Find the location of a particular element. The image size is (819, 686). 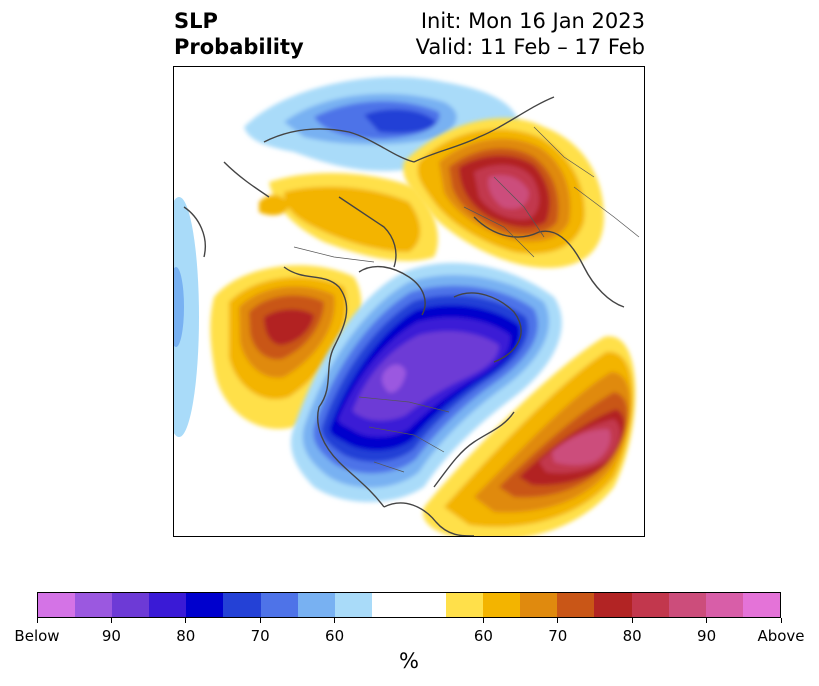

contour-north-america-below is located at coordinates (426, 382).